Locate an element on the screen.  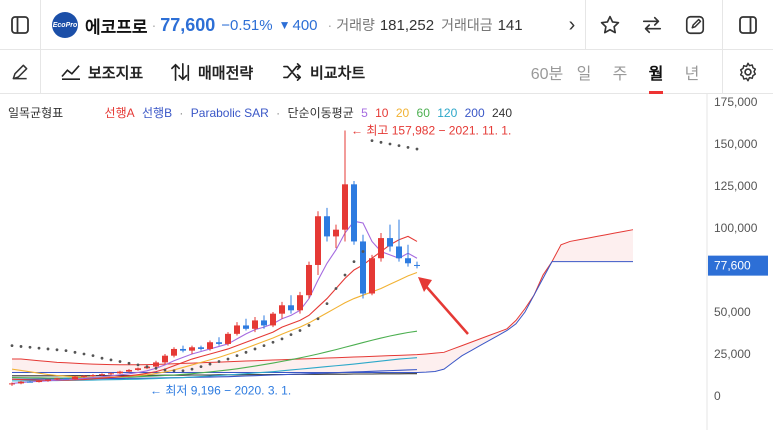
indicator-label: 보조지표 is located at coordinates (116, 73).